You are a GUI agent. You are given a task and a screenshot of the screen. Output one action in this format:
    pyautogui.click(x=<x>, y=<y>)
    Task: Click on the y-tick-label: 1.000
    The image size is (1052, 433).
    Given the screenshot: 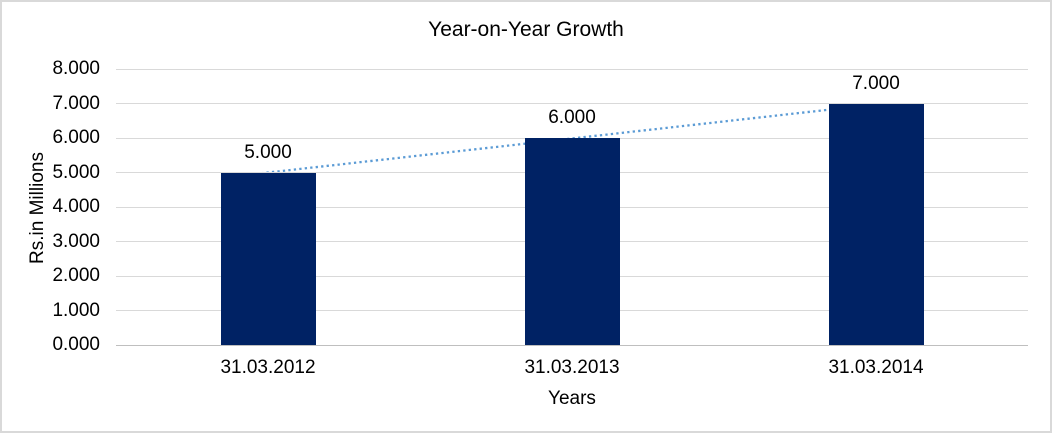 What is the action you would take?
    pyautogui.click(x=76, y=310)
    